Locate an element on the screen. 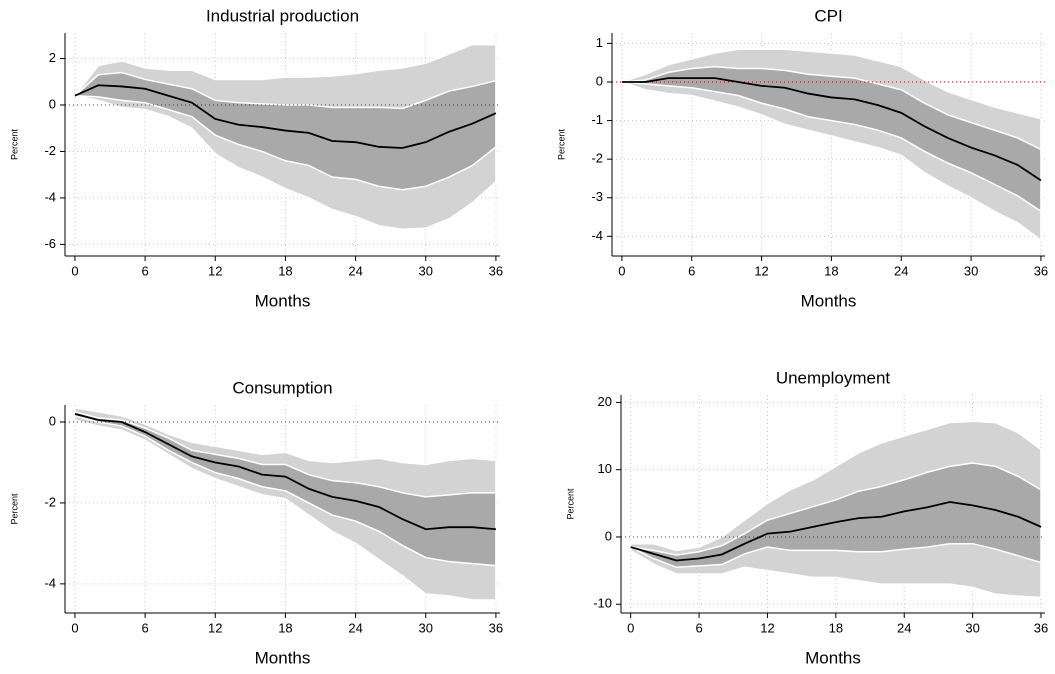 The image size is (1055, 674). chart-title: Unemployment is located at coordinates (833, 377).